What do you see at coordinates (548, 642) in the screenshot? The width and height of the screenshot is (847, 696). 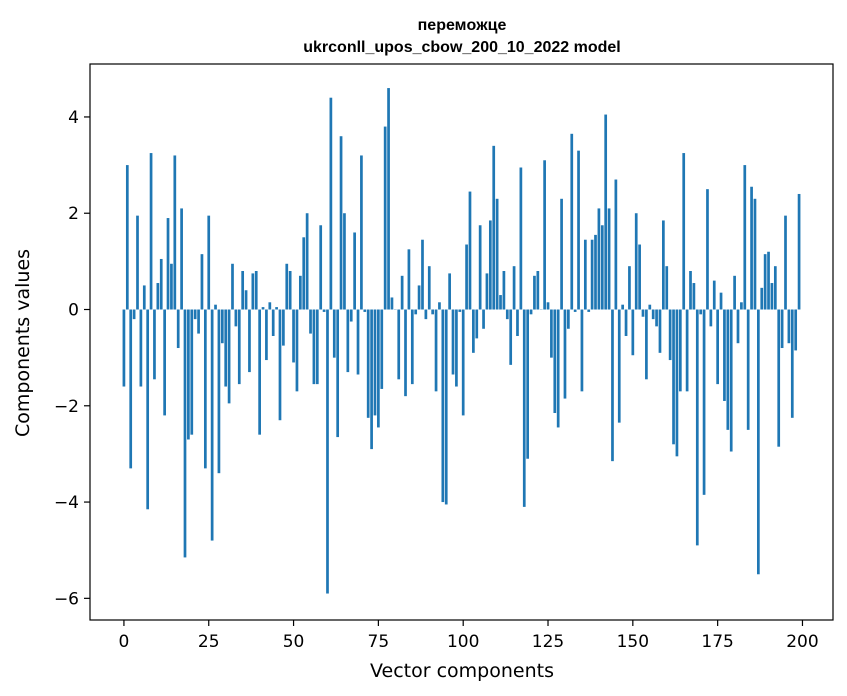 I see `x-tick-label: 125` at bounding box center [548, 642].